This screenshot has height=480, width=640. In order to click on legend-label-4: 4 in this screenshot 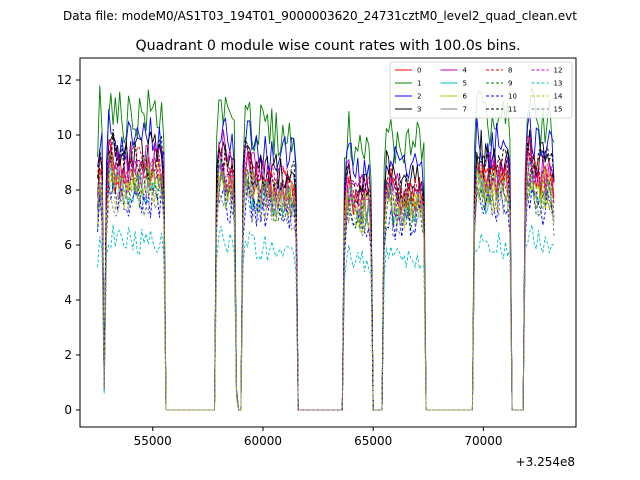, I will do `click(465, 71)`.